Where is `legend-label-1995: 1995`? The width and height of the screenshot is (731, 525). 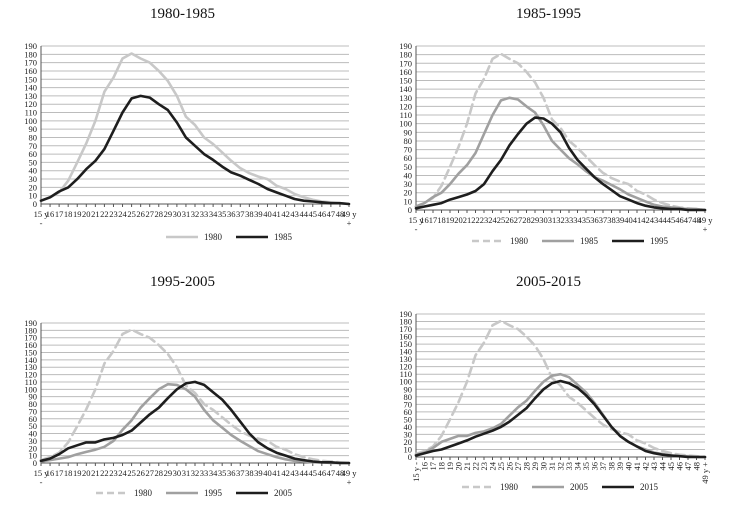 legend-label-1995: 1995 is located at coordinates (213, 493).